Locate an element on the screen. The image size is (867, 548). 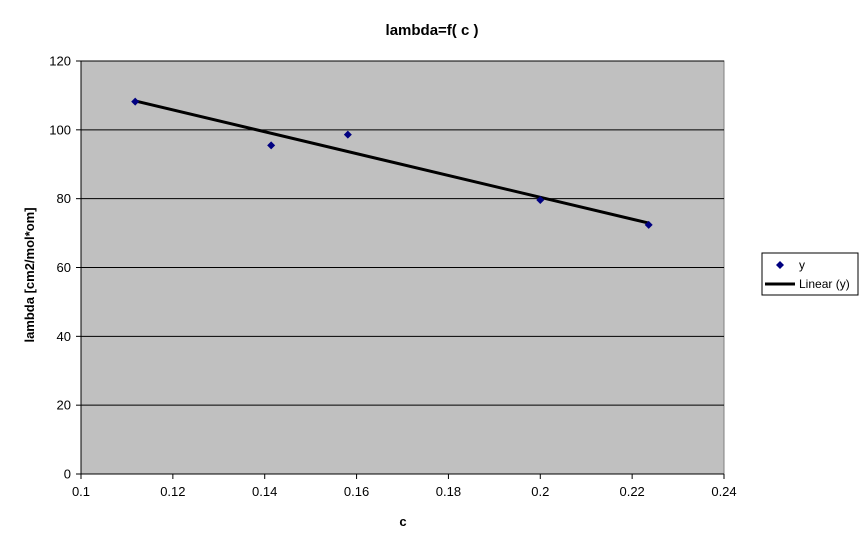
x-tick-label: 0.16 is located at coordinates (356, 491).